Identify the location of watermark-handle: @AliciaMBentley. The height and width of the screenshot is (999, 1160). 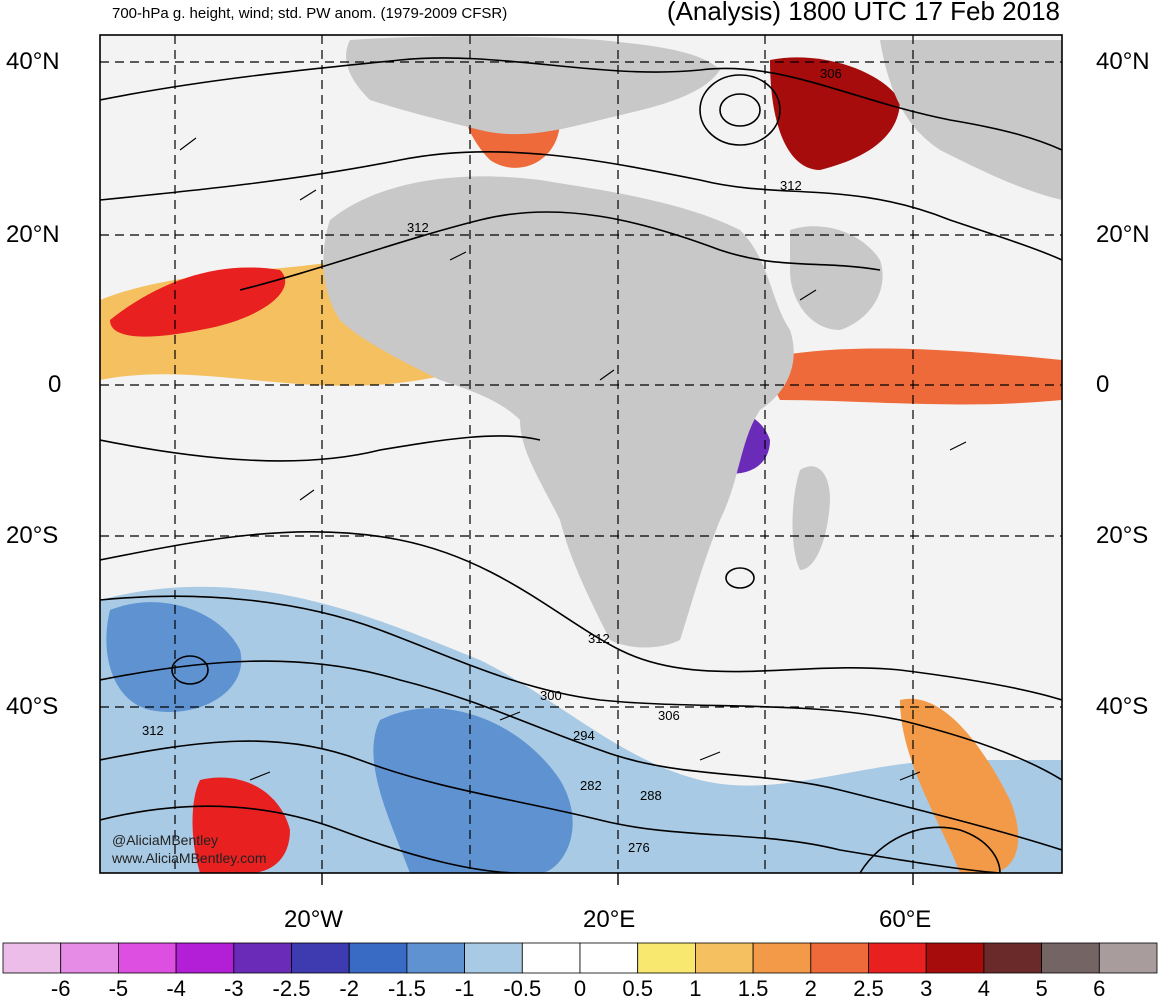
(165, 840).